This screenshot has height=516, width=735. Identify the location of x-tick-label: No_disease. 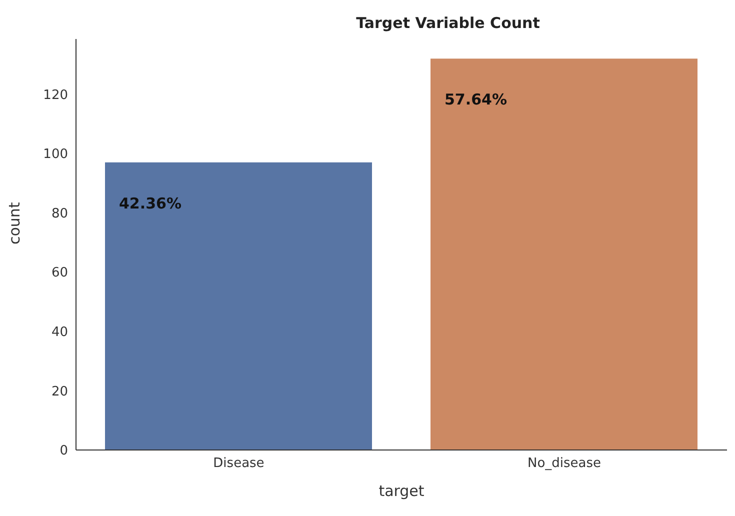
(564, 464).